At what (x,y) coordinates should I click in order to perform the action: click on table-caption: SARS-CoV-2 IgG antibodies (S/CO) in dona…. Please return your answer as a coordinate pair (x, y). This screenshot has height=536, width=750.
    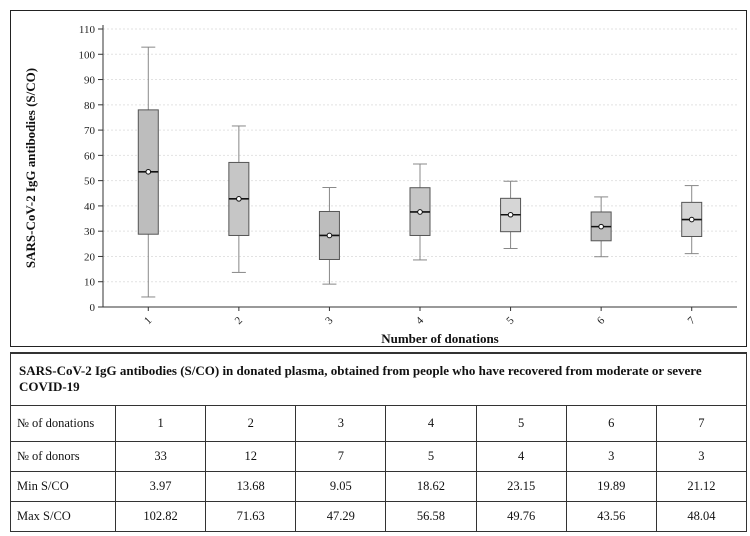
    Looking at the image, I should click on (378, 379).